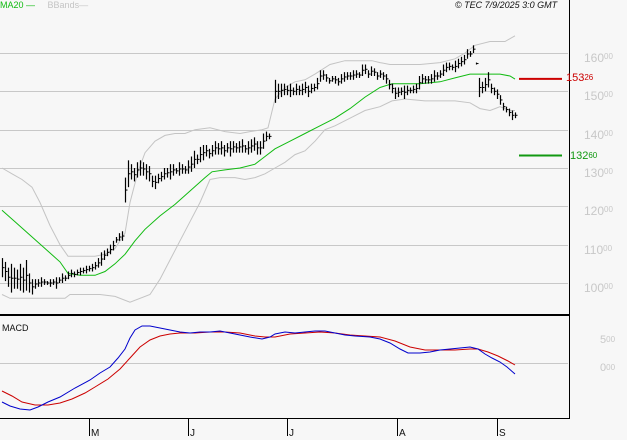 The width and height of the screenshot is (627, 440). What do you see at coordinates (598, 134) in the screenshot?
I see `price-axis-label: 14000` at bounding box center [598, 134].